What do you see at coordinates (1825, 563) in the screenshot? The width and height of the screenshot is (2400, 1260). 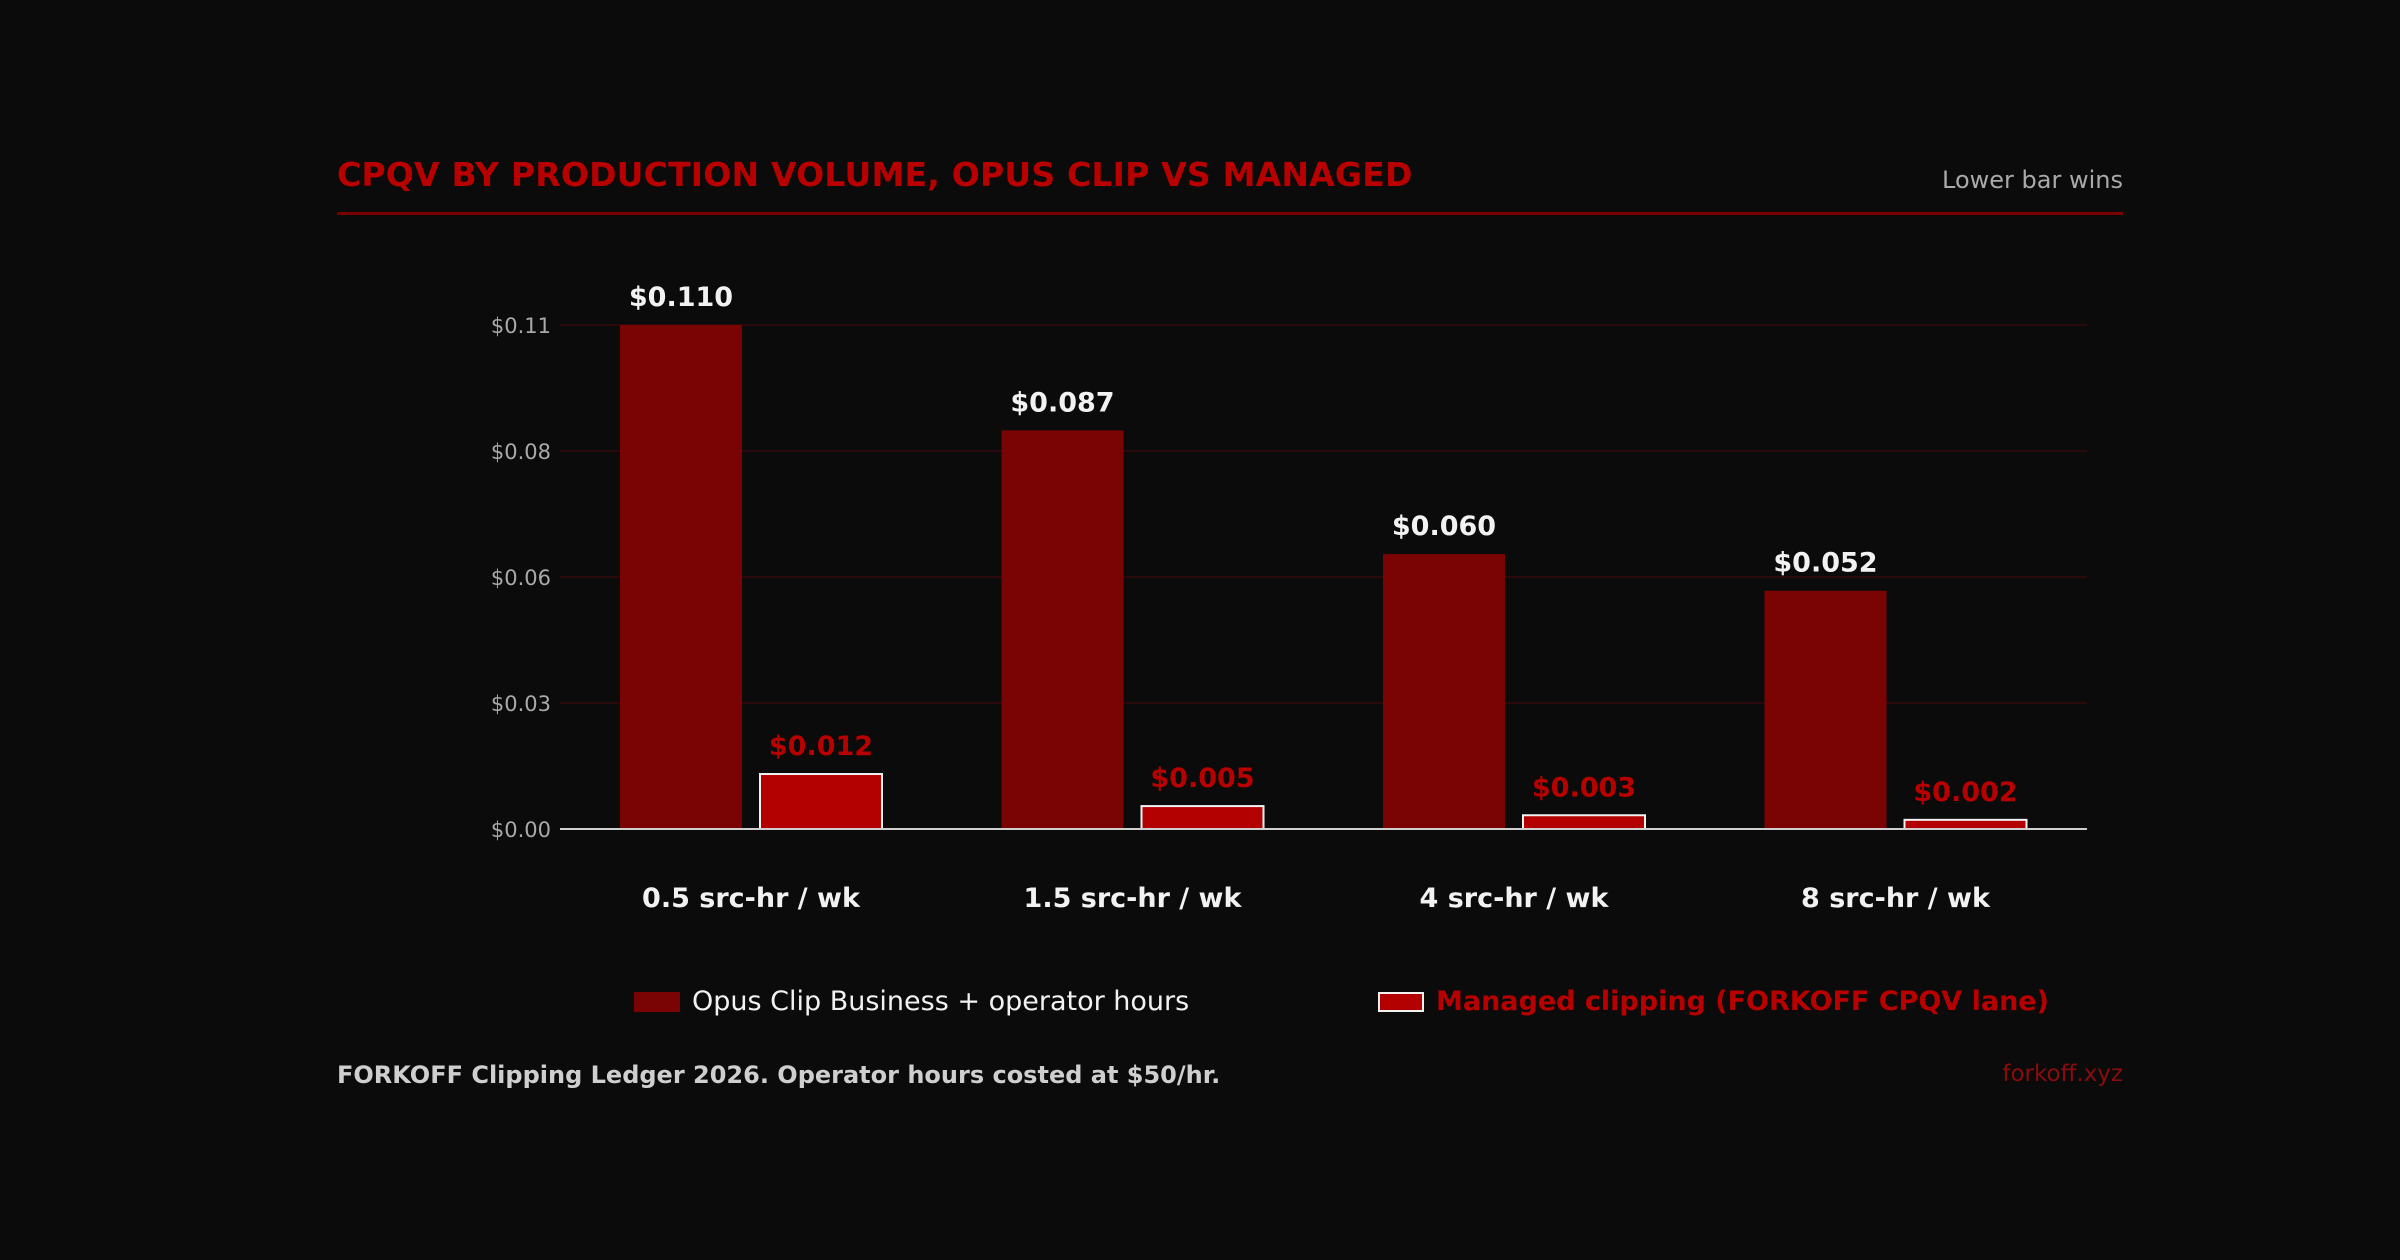 I see `data-label-opus: $0.052` at bounding box center [1825, 563].